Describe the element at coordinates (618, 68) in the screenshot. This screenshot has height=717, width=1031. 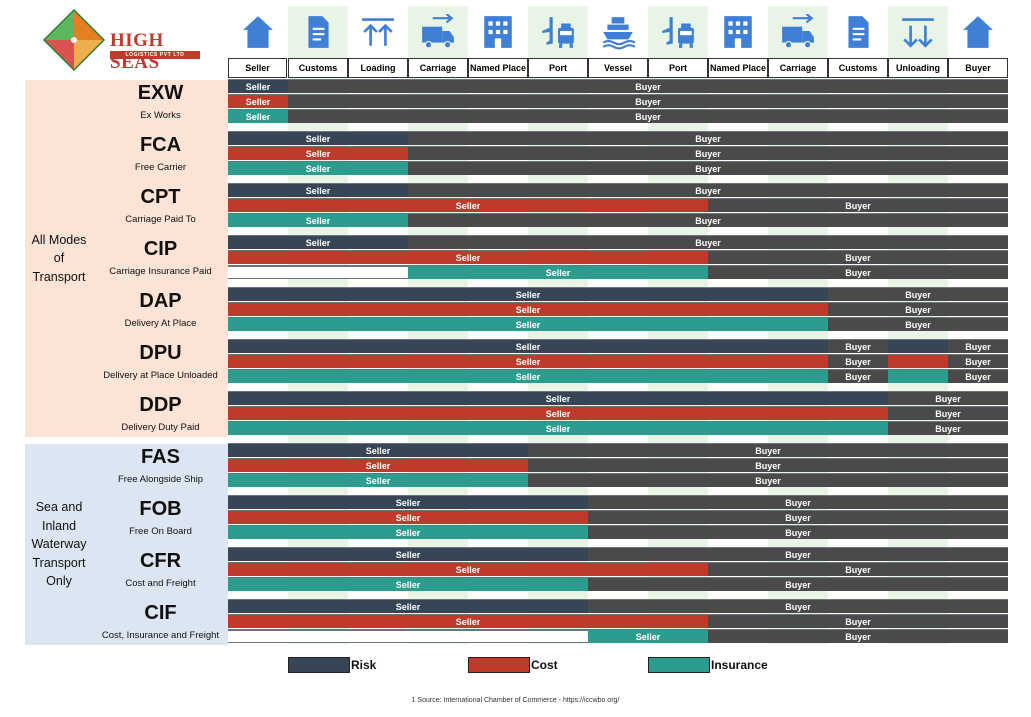
I see `stage-label: Vessel` at that location.